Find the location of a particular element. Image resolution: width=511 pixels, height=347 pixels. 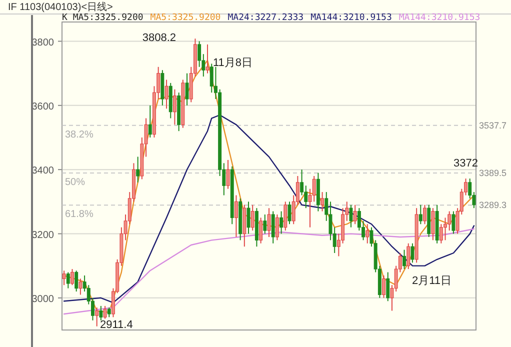

ref-line-label: 3389.5 is located at coordinates (493, 173).